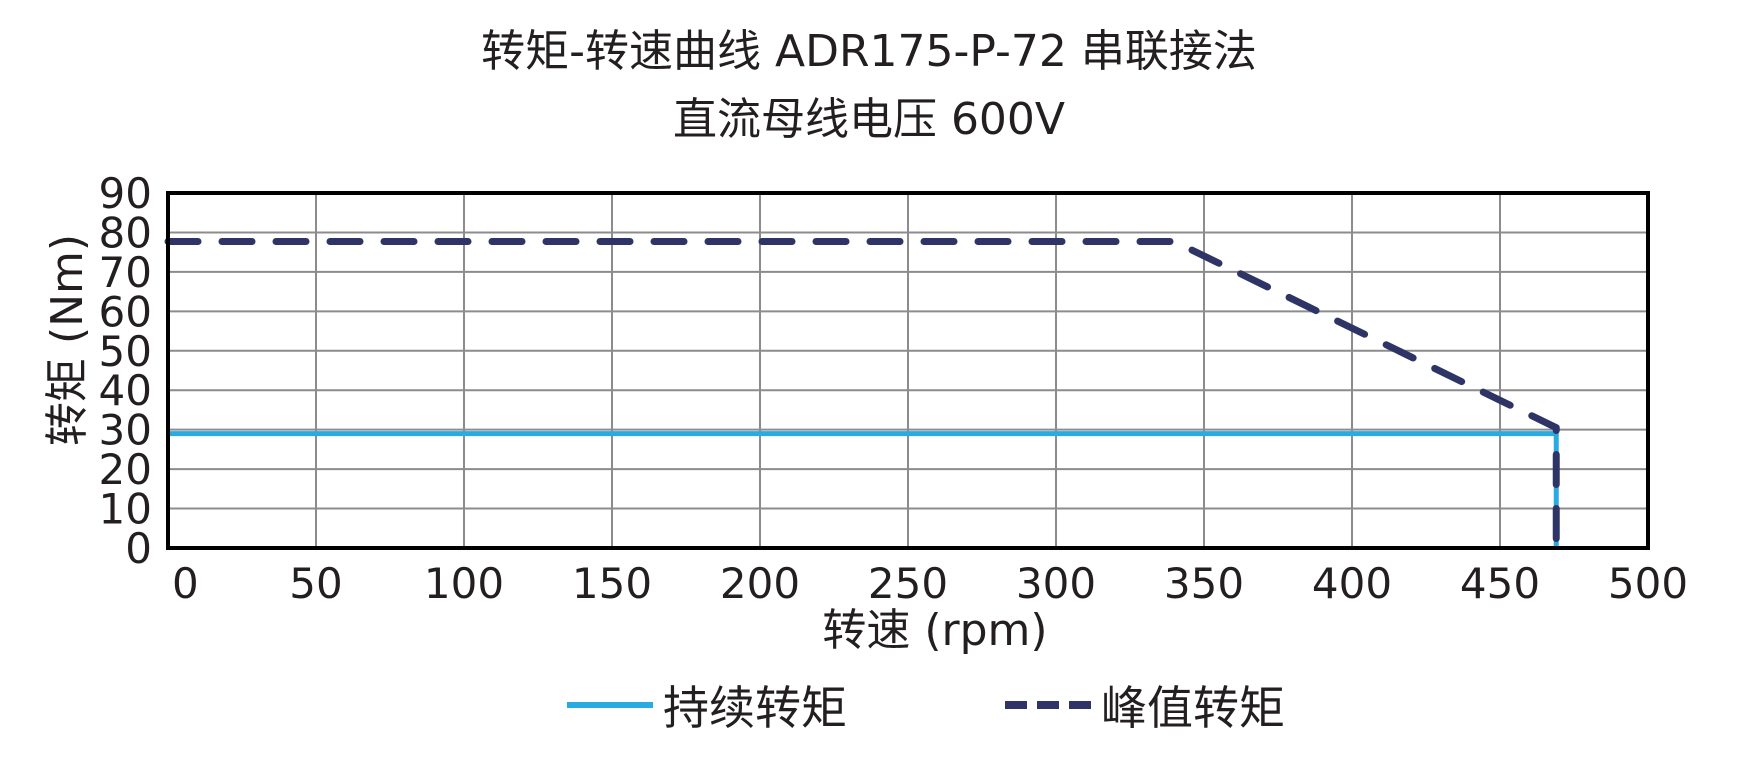 This screenshot has height=772, width=1738. What do you see at coordinates (125, 311) in the screenshot?
I see `y-tick-label: 60` at bounding box center [125, 311].